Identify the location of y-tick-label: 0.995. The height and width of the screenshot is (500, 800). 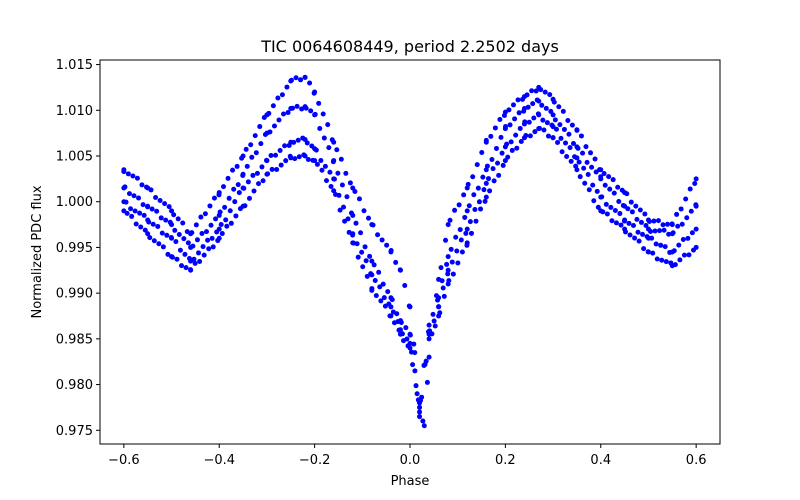
(74, 248).